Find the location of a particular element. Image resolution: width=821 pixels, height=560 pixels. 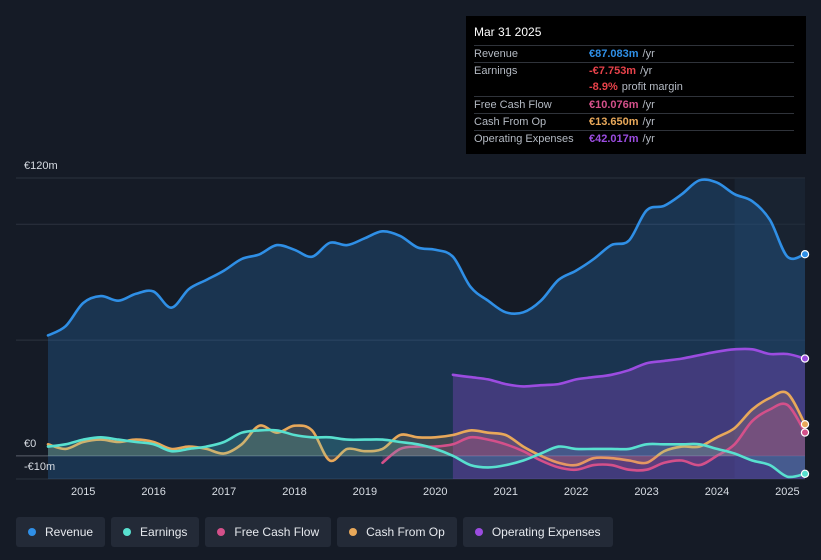

legend-item-earnings: Earnings is located at coordinates (155, 532).